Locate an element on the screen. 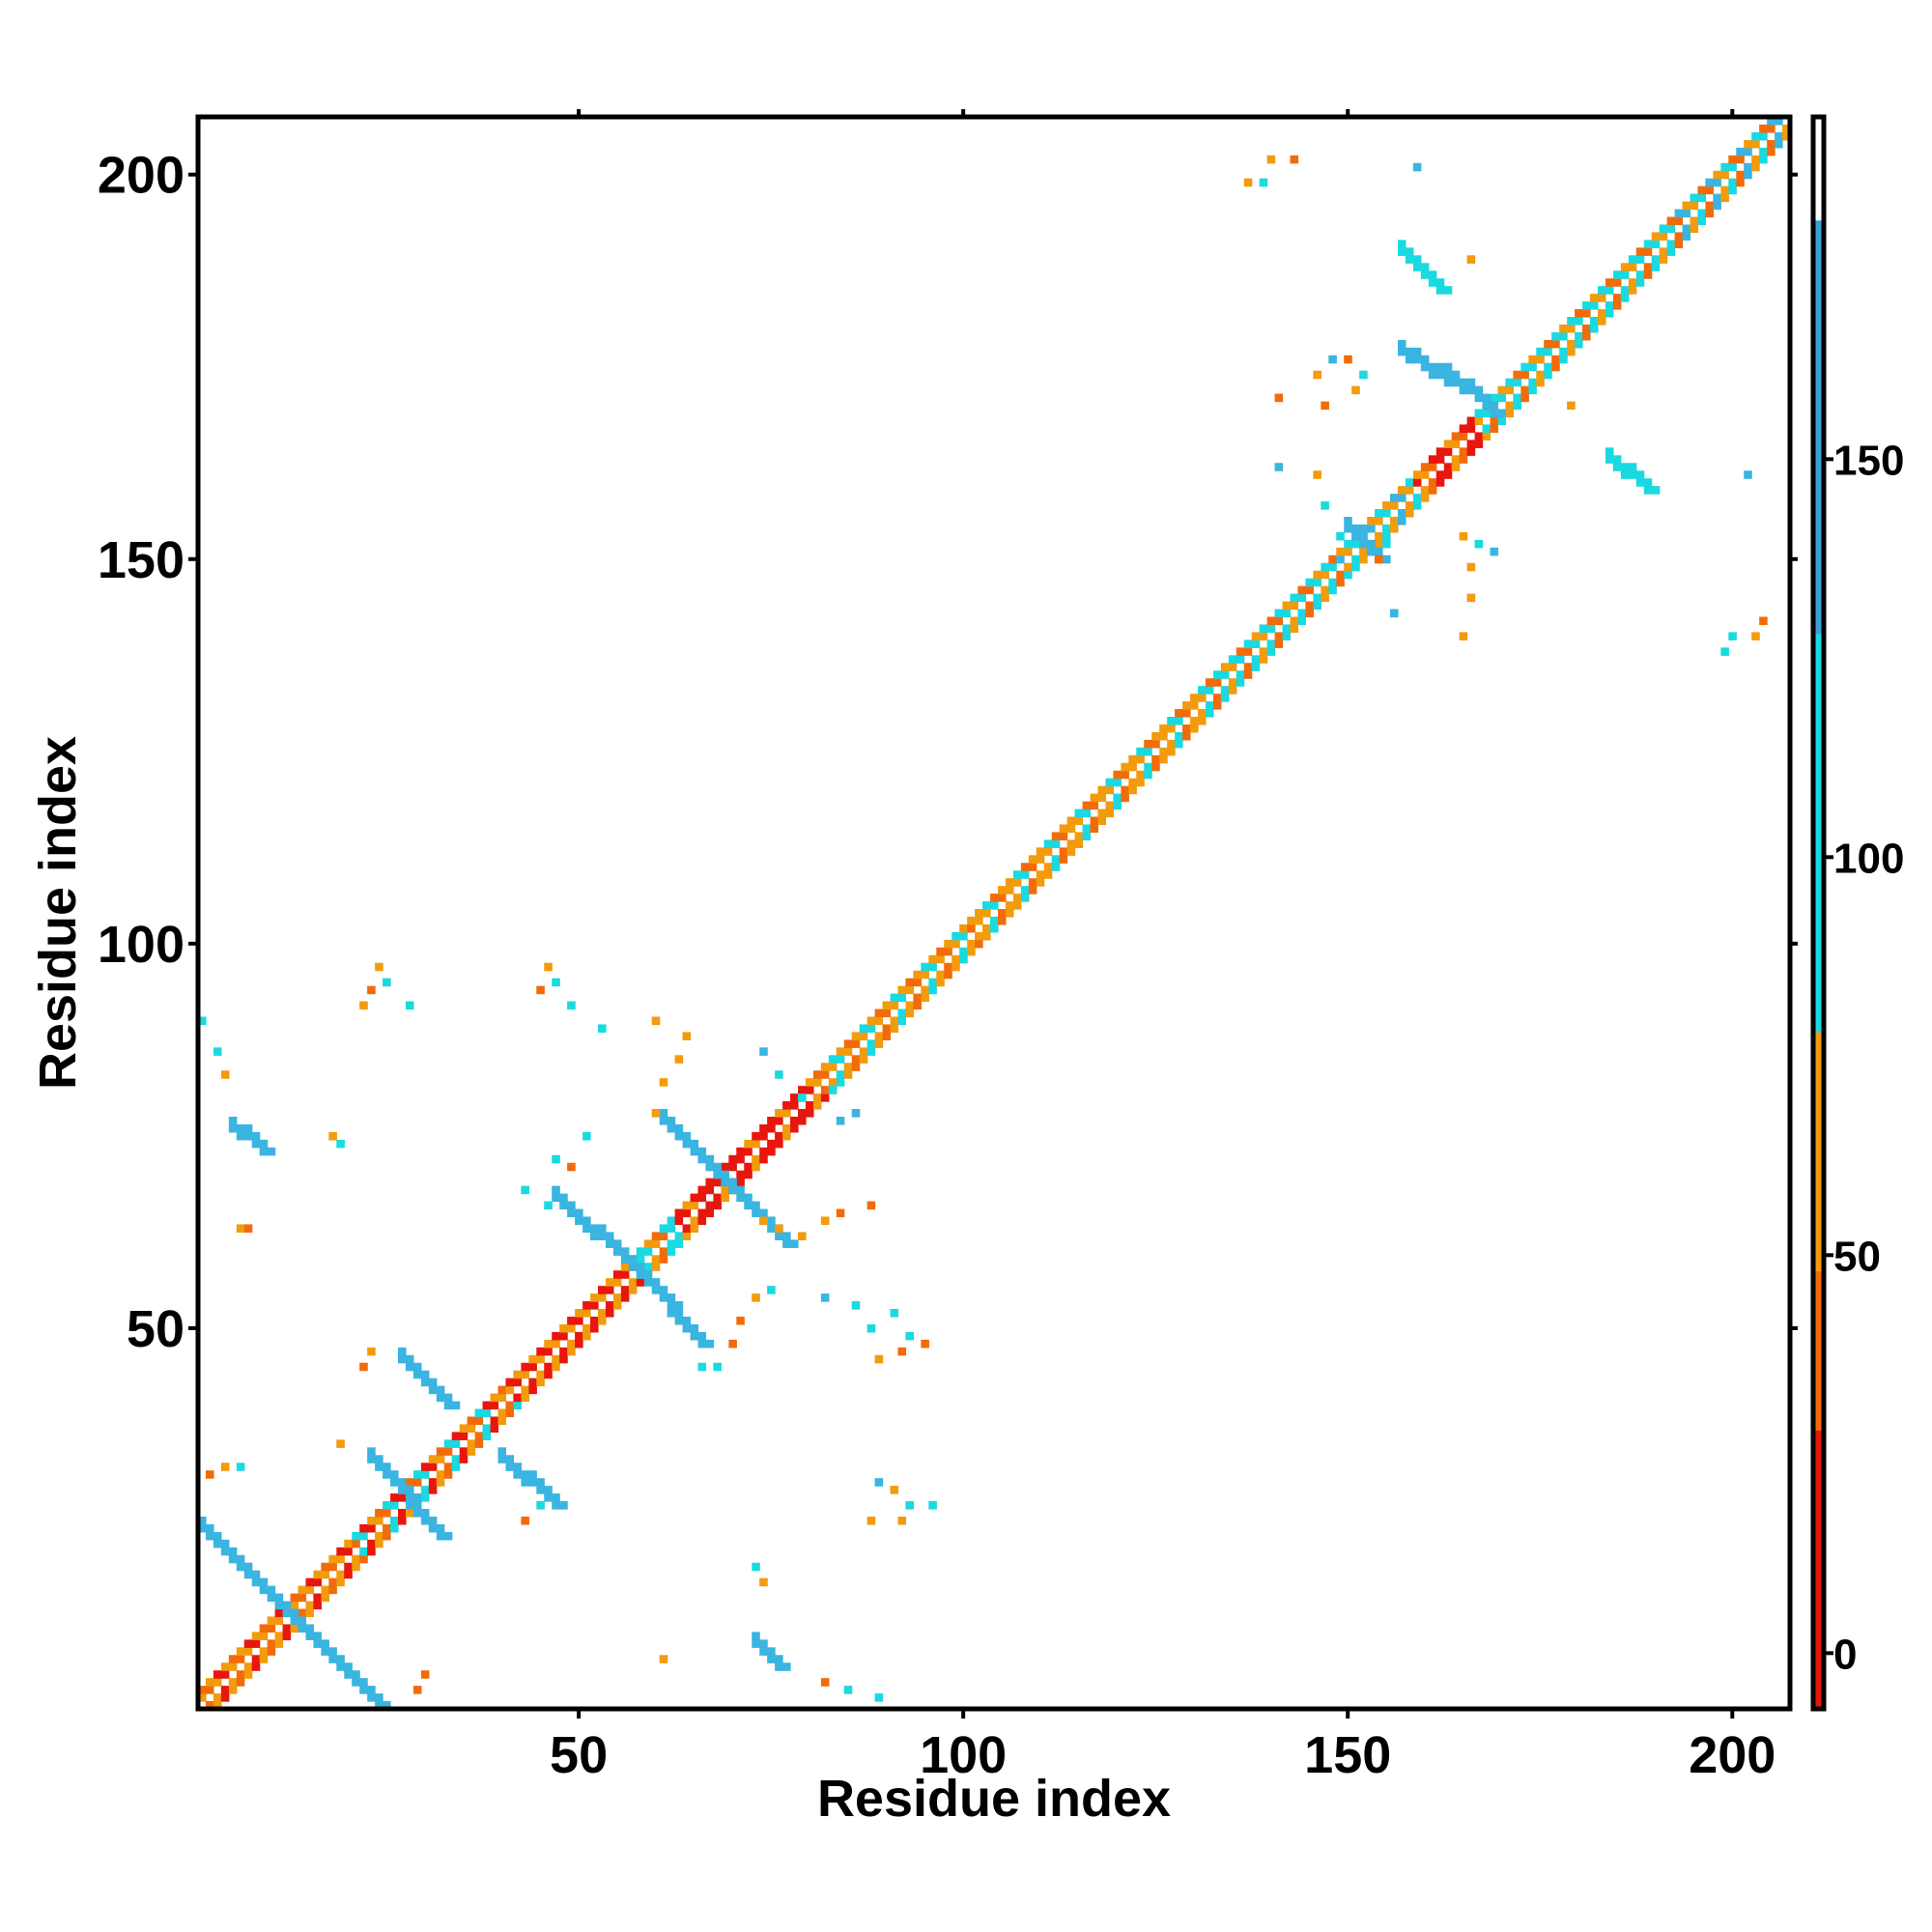  y-tick-label: 200 is located at coordinates (141, 176).